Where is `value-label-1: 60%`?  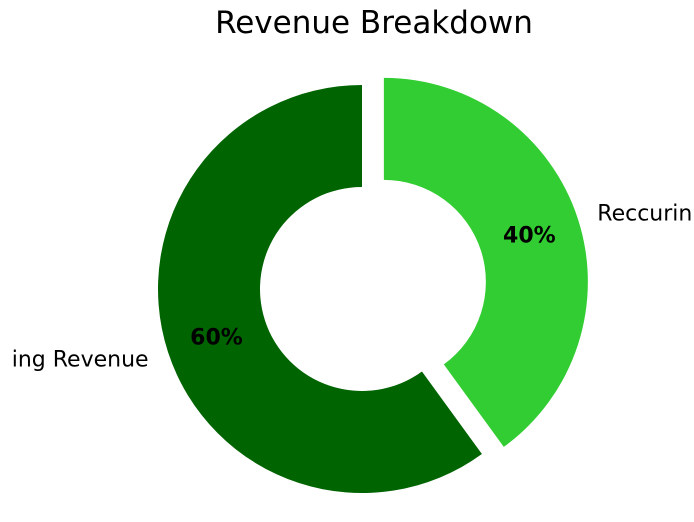 value-label-1: 60% is located at coordinates (216, 337).